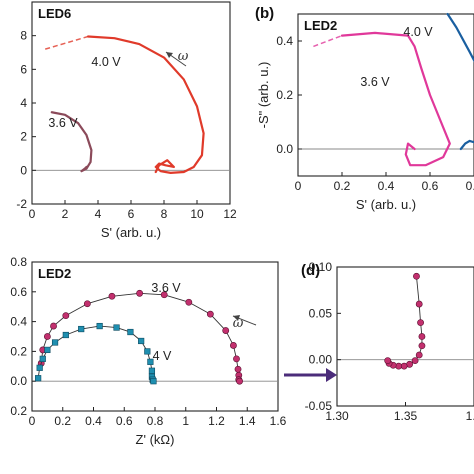  I want to click on y-tick-label: 0, so click(23, 170).